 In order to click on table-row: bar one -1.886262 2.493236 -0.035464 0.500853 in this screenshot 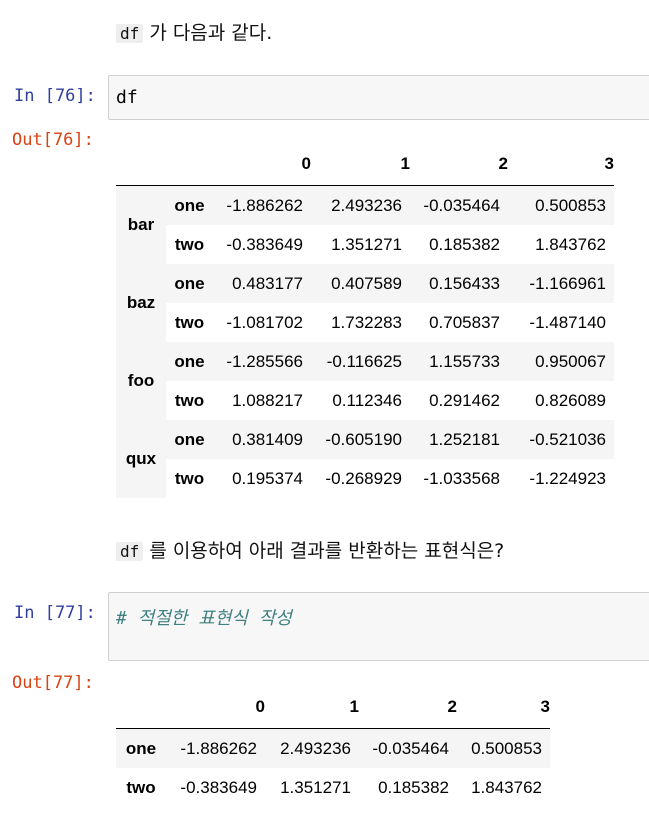, I will do `click(365, 224)`.